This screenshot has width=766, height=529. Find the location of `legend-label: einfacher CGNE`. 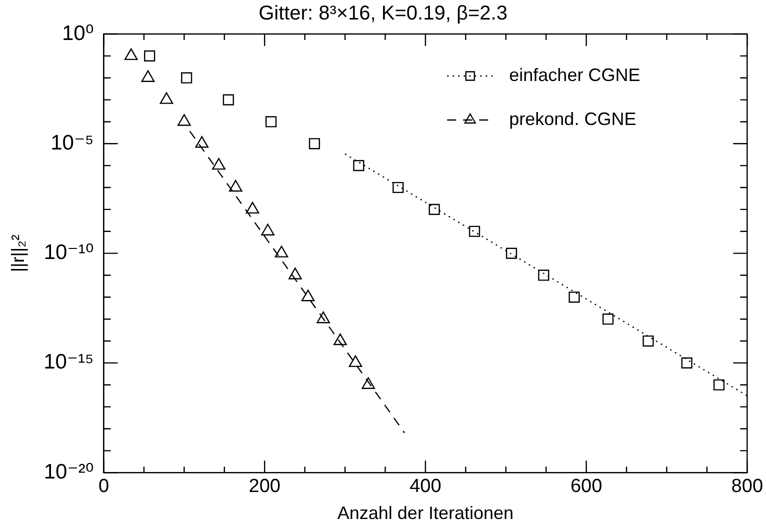

legend-label: einfacher CGNE is located at coordinates (574, 74).